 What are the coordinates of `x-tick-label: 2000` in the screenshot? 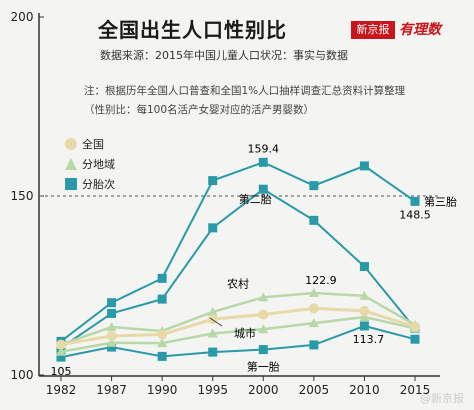 It's located at (263, 390).